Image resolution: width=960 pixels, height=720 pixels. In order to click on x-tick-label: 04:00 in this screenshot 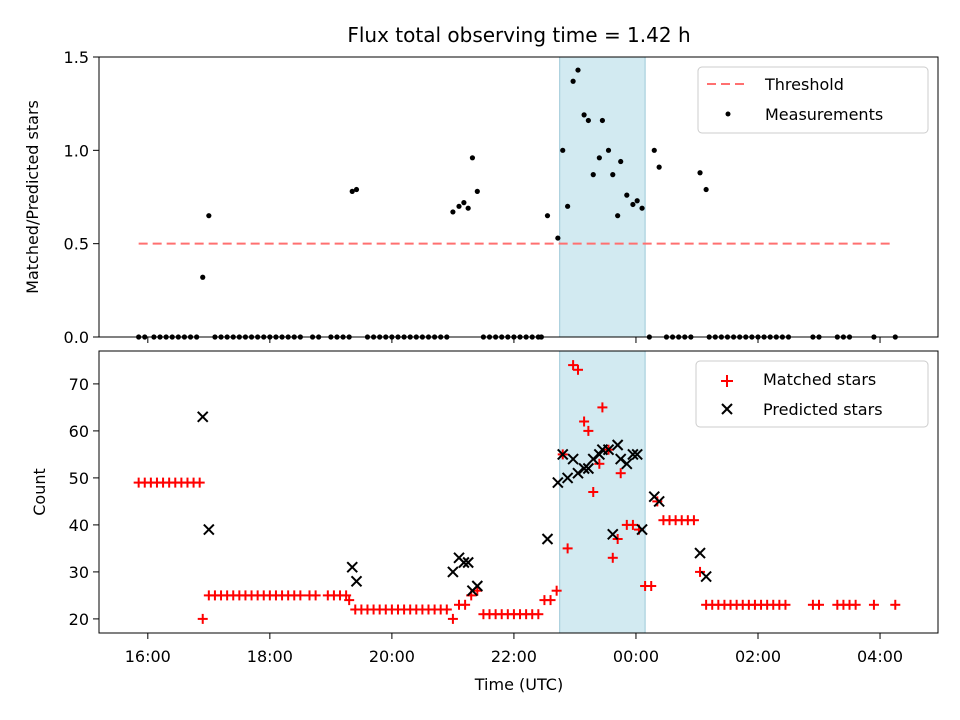, I will do `click(880, 656)`.